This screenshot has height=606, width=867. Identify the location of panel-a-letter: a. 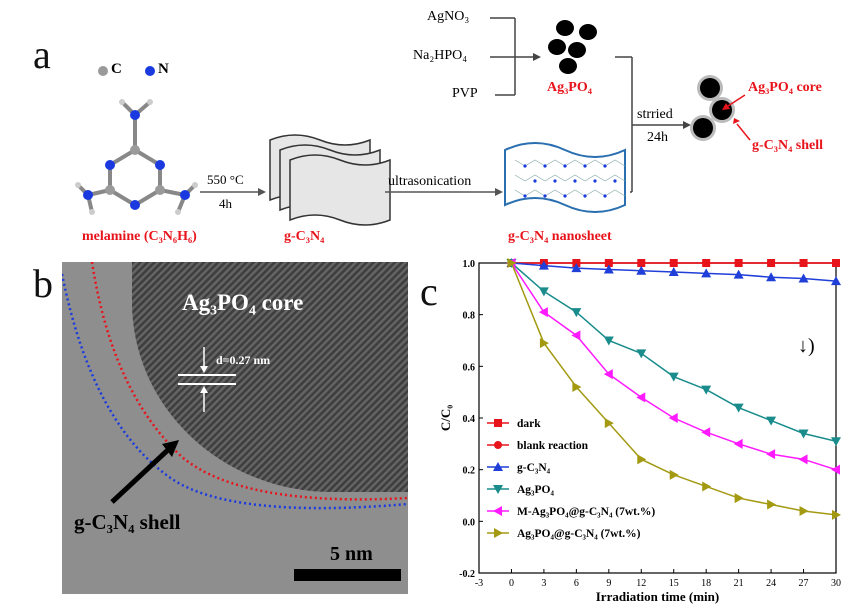
(42, 54).